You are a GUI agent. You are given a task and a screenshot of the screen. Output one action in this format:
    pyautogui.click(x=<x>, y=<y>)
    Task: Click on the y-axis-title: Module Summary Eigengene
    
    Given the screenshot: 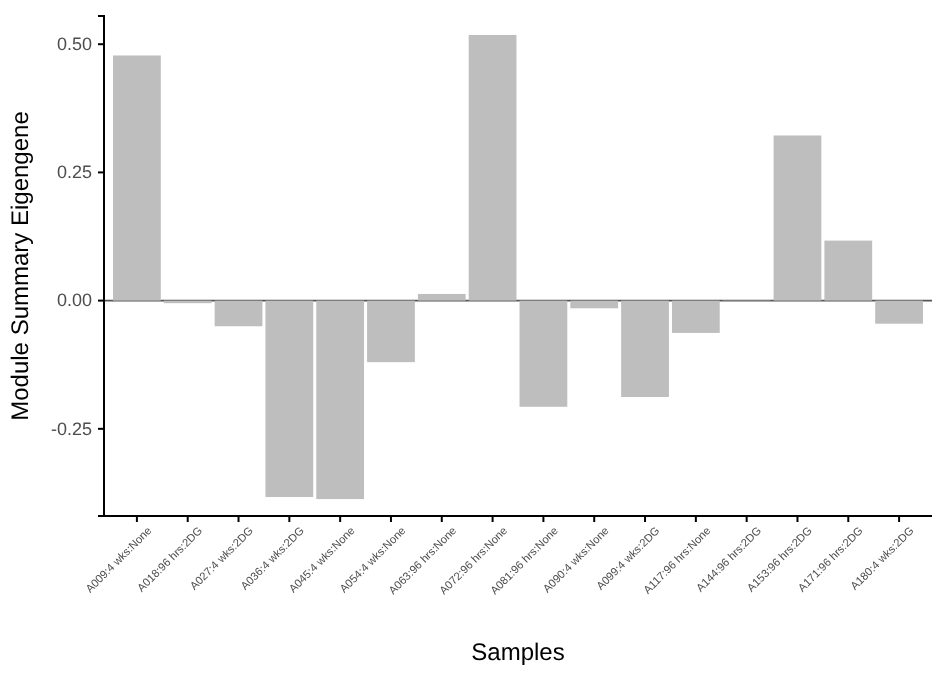 What is the action you would take?
    pyautogui.click(x=20, y=265)
    